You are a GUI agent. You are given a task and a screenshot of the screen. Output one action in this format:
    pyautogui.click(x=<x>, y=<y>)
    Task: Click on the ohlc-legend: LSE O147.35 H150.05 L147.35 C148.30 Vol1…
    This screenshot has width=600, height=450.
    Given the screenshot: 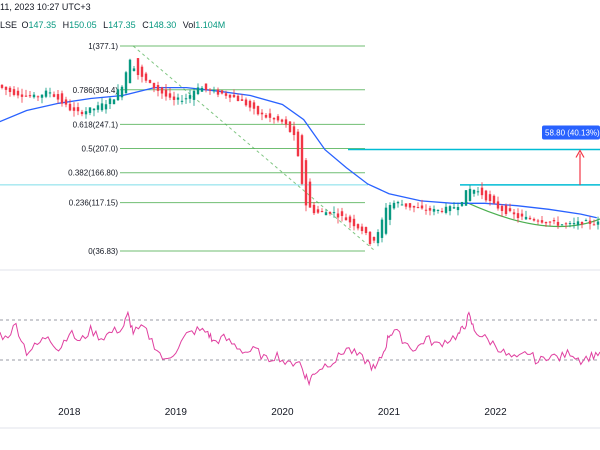 What is the action you would take?
    pyautogui.click(x=114, y=25)
    